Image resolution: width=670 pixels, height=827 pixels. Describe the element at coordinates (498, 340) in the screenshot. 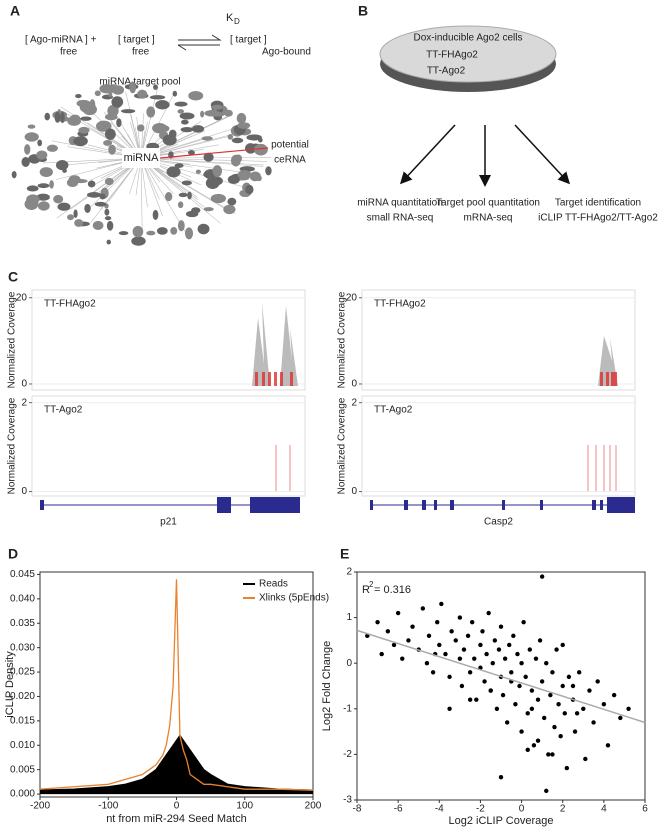

I see `track-frame` at that location.